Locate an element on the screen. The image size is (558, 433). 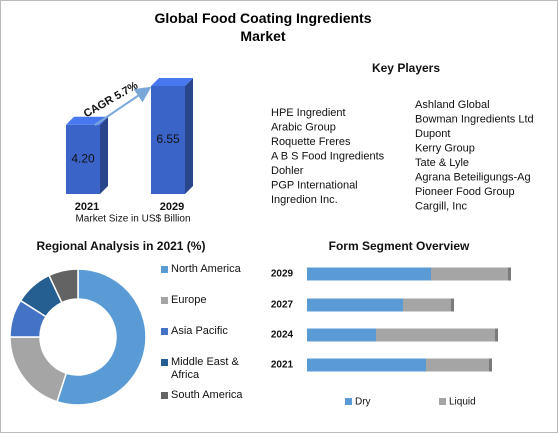
key-player: Kerry Group is located at coordinates (445, 148).